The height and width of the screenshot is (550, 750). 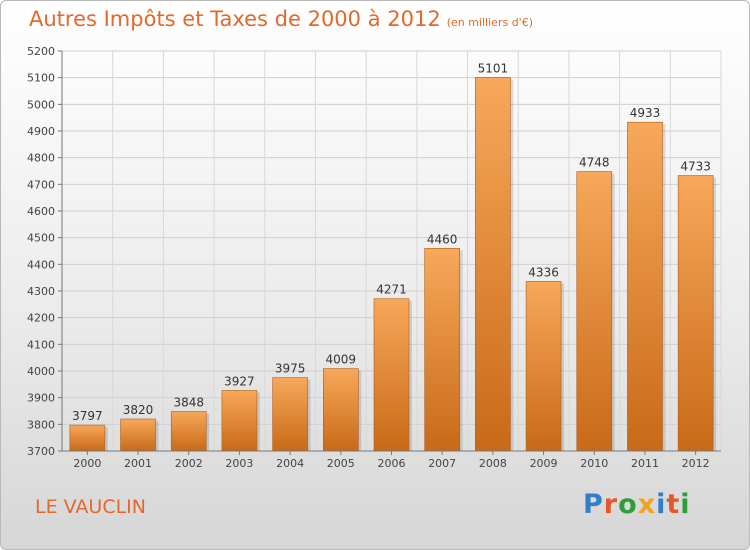 What do you see at coordinates (41, 371) in the screenshot?
I see `y-tick-label: 4000` at bounding box center [41, 371].